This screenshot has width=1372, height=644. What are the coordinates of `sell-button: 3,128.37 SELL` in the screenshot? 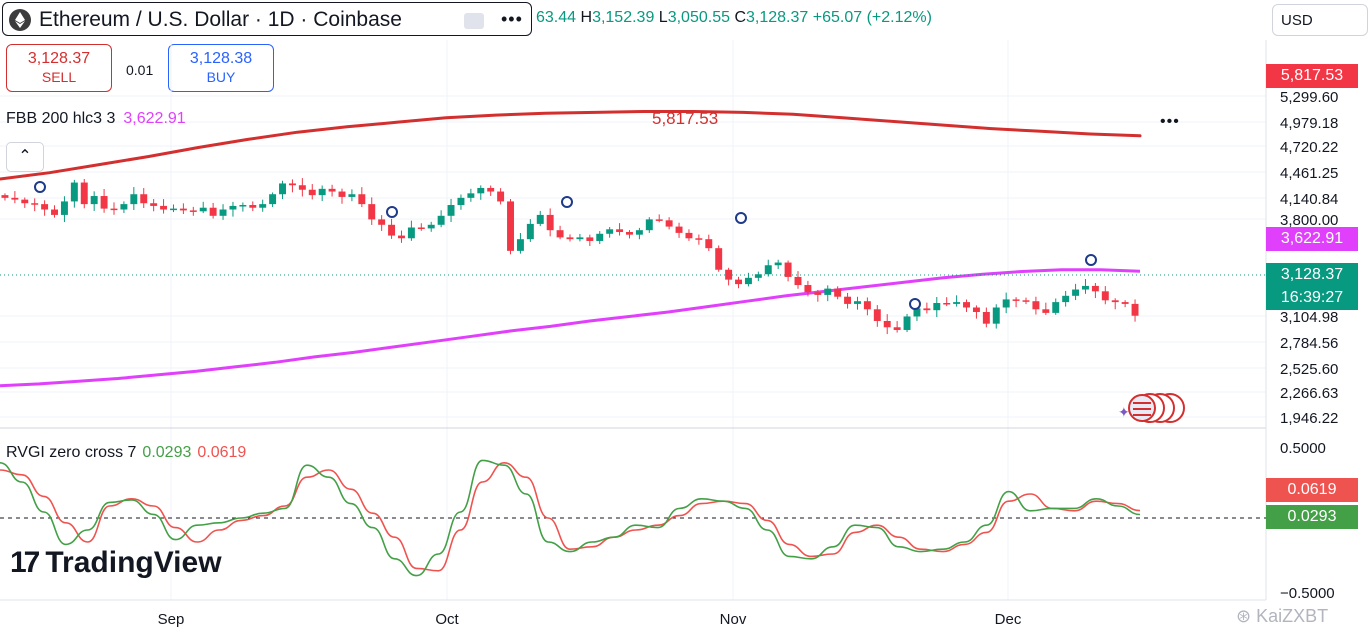 It's located at (59, 68).